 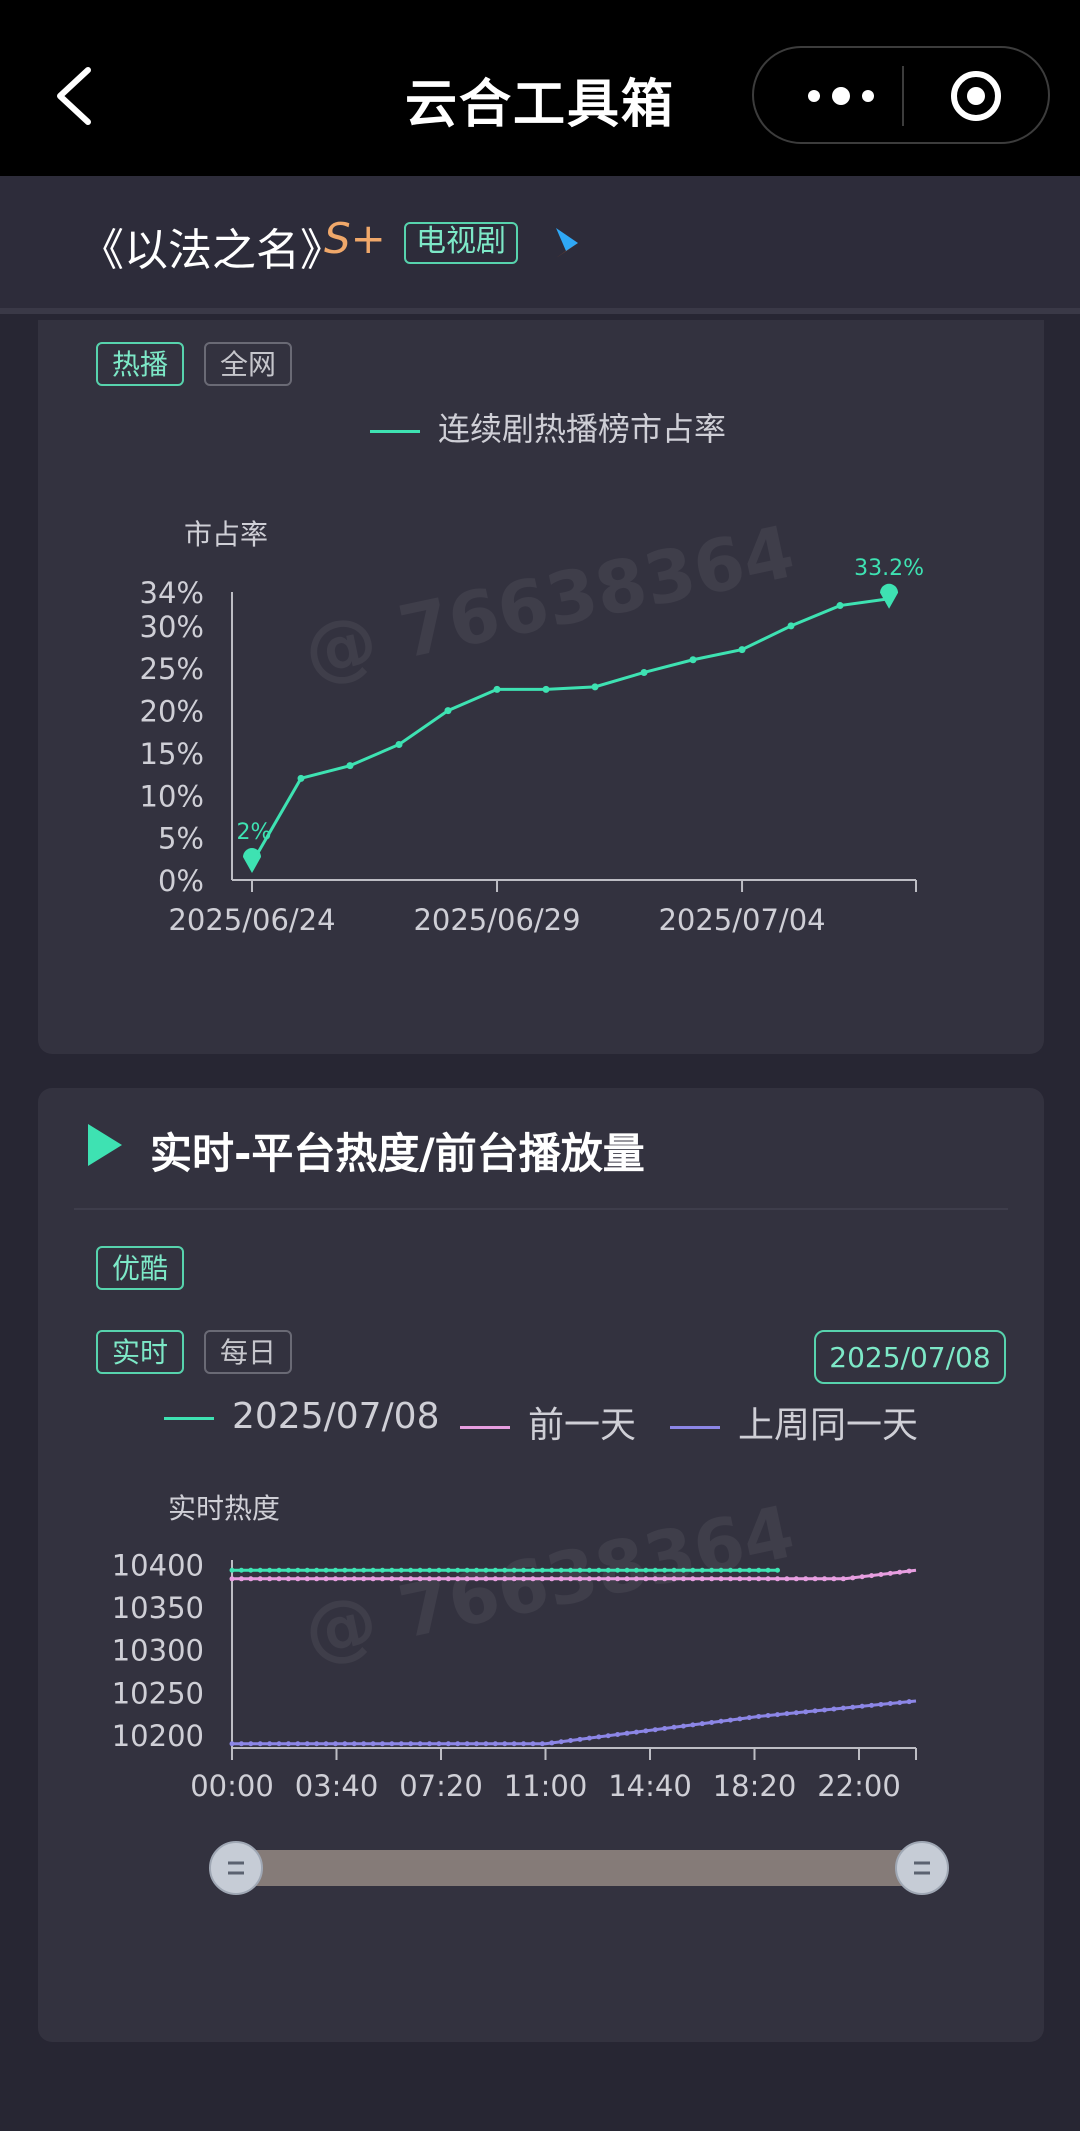 I want to click on date-picker-button: 2025/07/08, so click(x=910, y=1357).